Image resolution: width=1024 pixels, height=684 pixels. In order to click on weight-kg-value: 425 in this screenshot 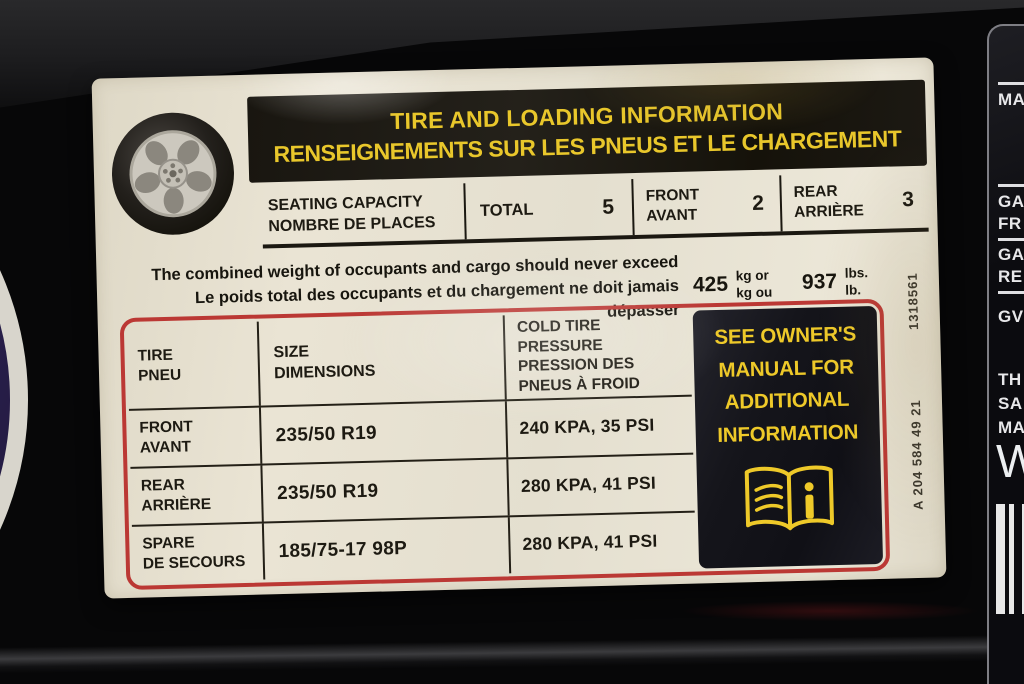, I will do `click(710, 284)`.